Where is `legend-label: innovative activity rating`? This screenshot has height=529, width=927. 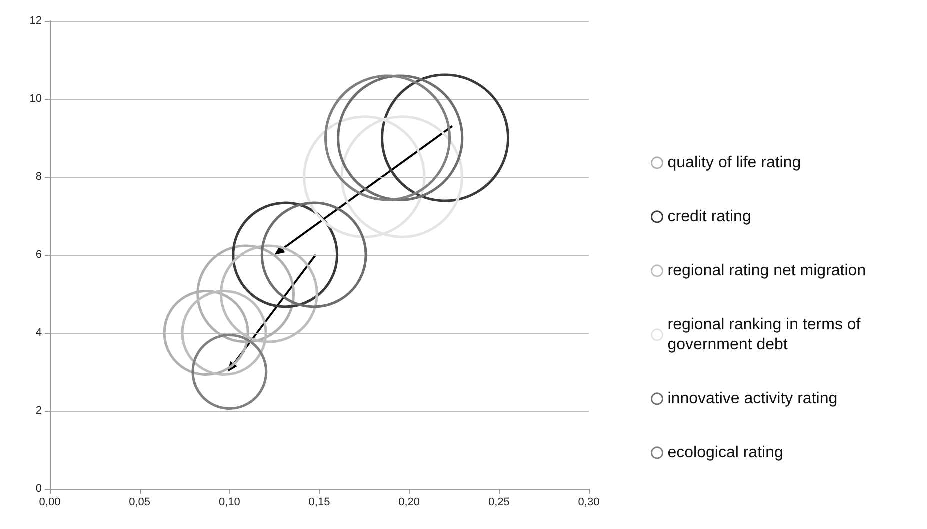
legend-label: innovative activity rating is located at coordinates (753, 399).